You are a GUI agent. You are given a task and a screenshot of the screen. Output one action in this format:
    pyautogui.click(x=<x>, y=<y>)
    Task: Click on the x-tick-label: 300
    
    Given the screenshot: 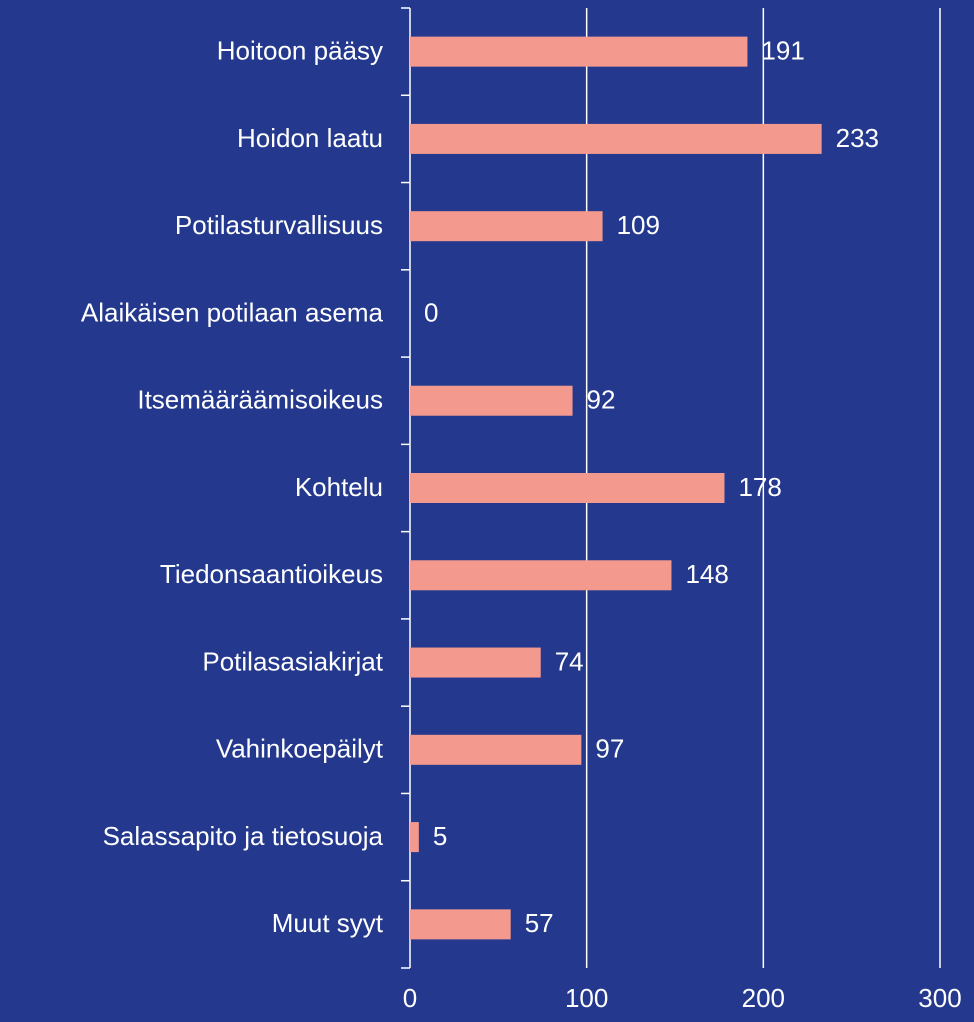 What is the action you would take?
    pyautogui.click(x=939, y=998)
    